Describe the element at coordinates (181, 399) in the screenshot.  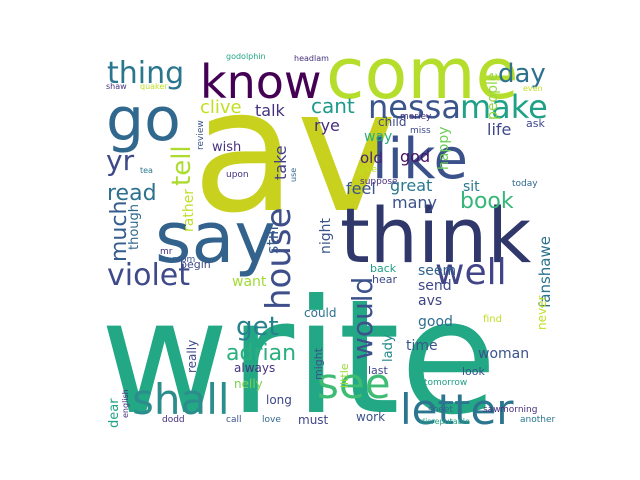
I see `word: shall` at that location.